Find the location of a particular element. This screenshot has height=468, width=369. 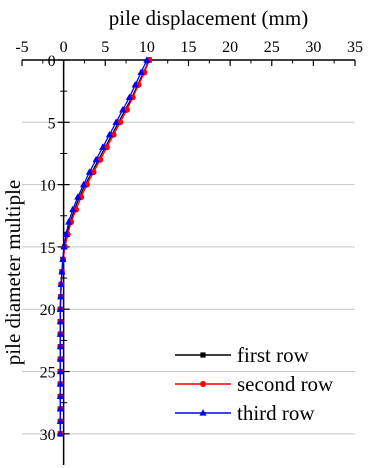

y-tick-label: 25 is located at coordinates (48, 373).